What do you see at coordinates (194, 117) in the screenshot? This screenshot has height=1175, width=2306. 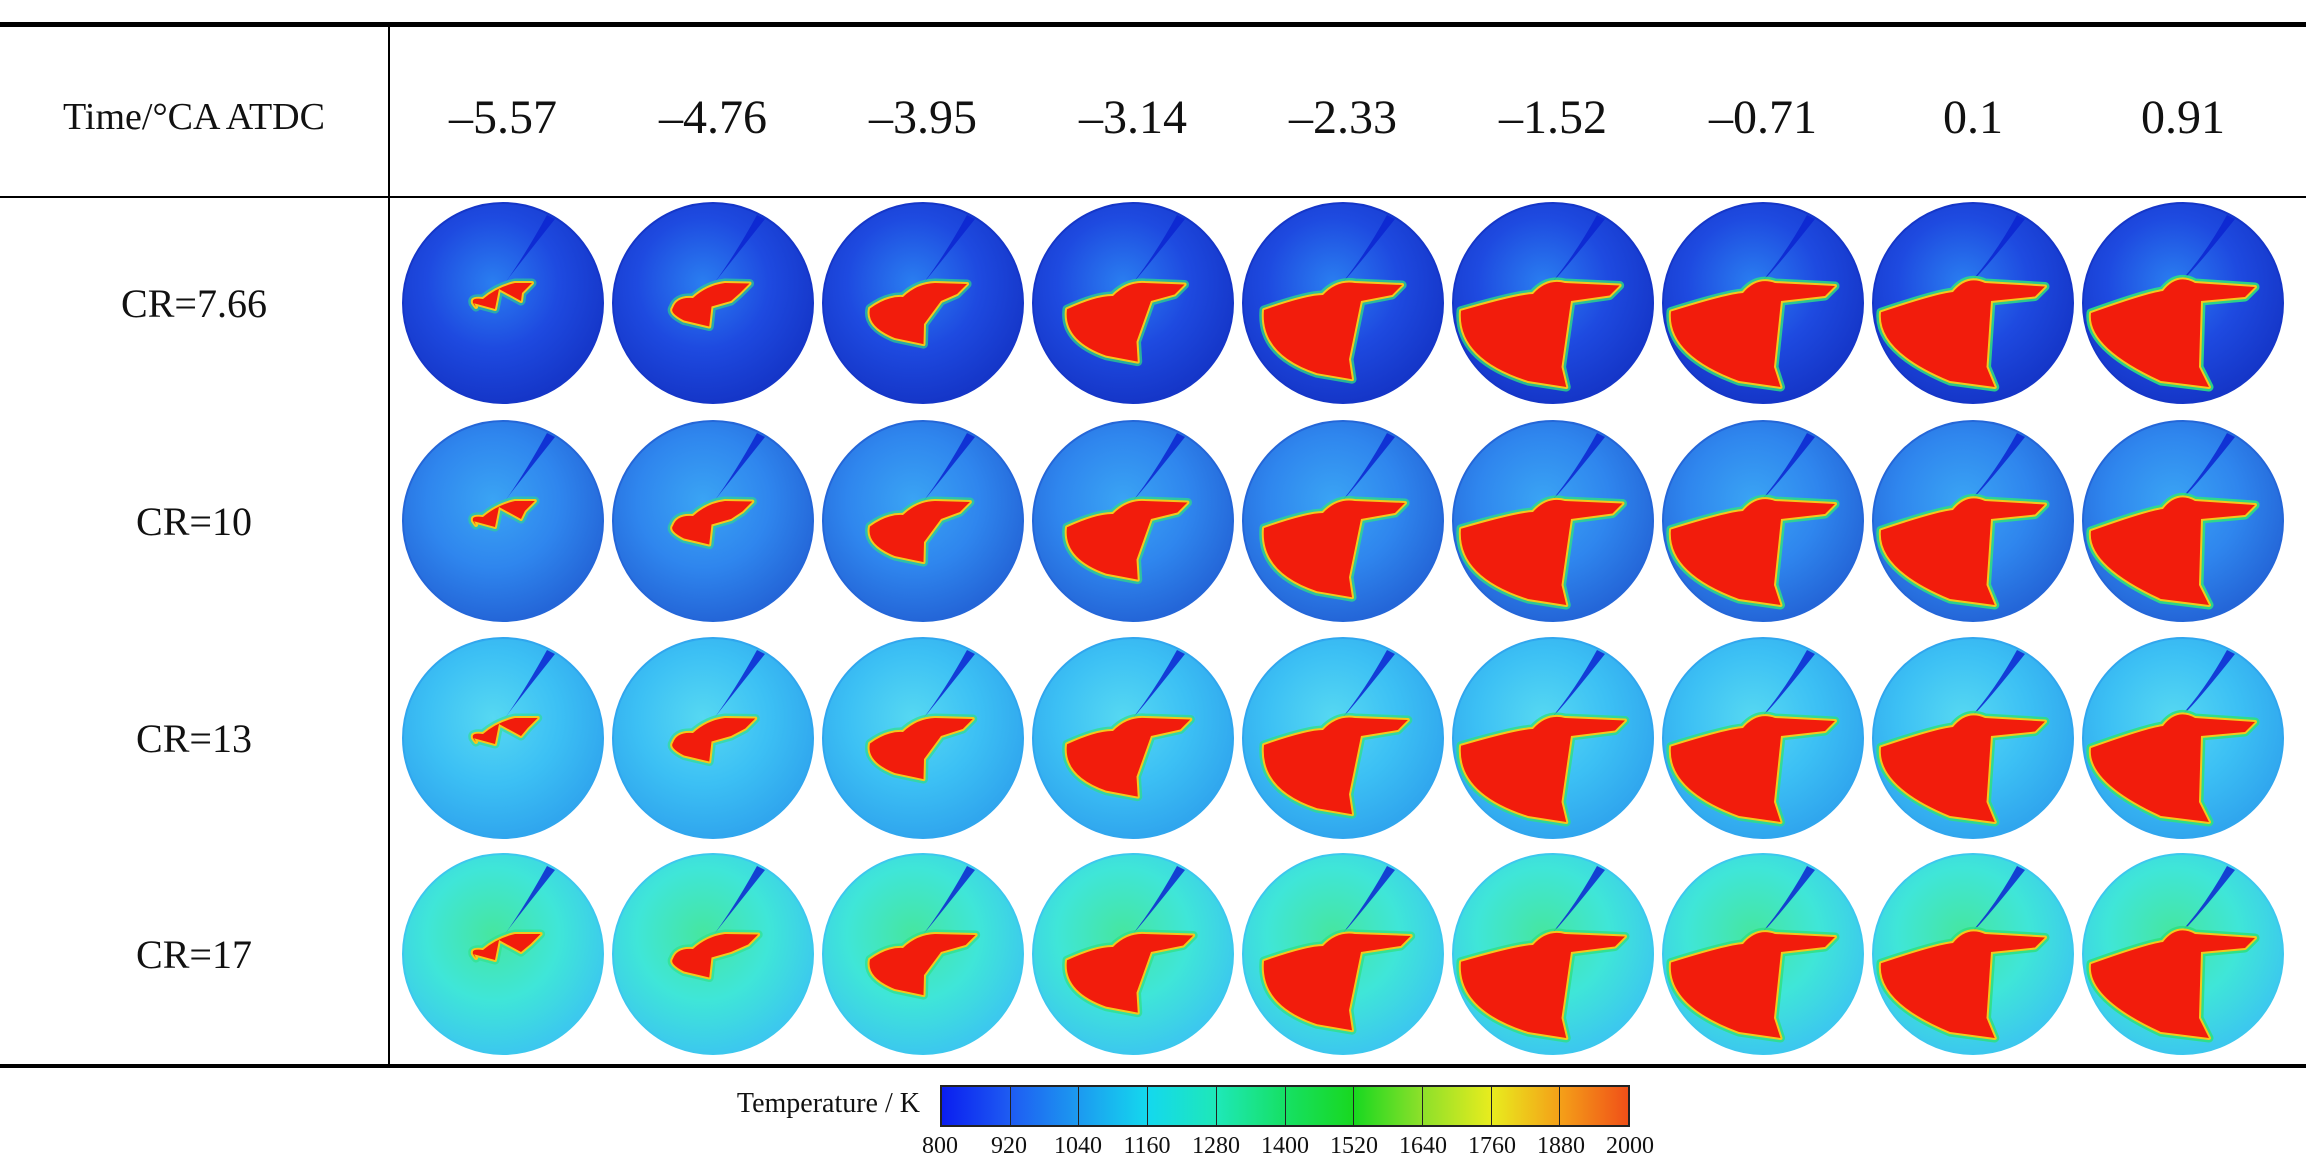 I see `time-axis-label: Time/°CA ATDC` at bounding box center [194, 117].